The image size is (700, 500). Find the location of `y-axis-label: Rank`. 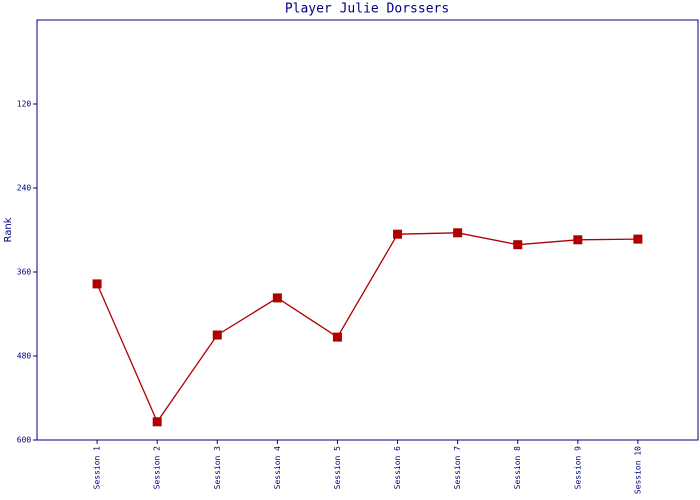

y-axis-label: Rank is located at coordinates (8, 229).